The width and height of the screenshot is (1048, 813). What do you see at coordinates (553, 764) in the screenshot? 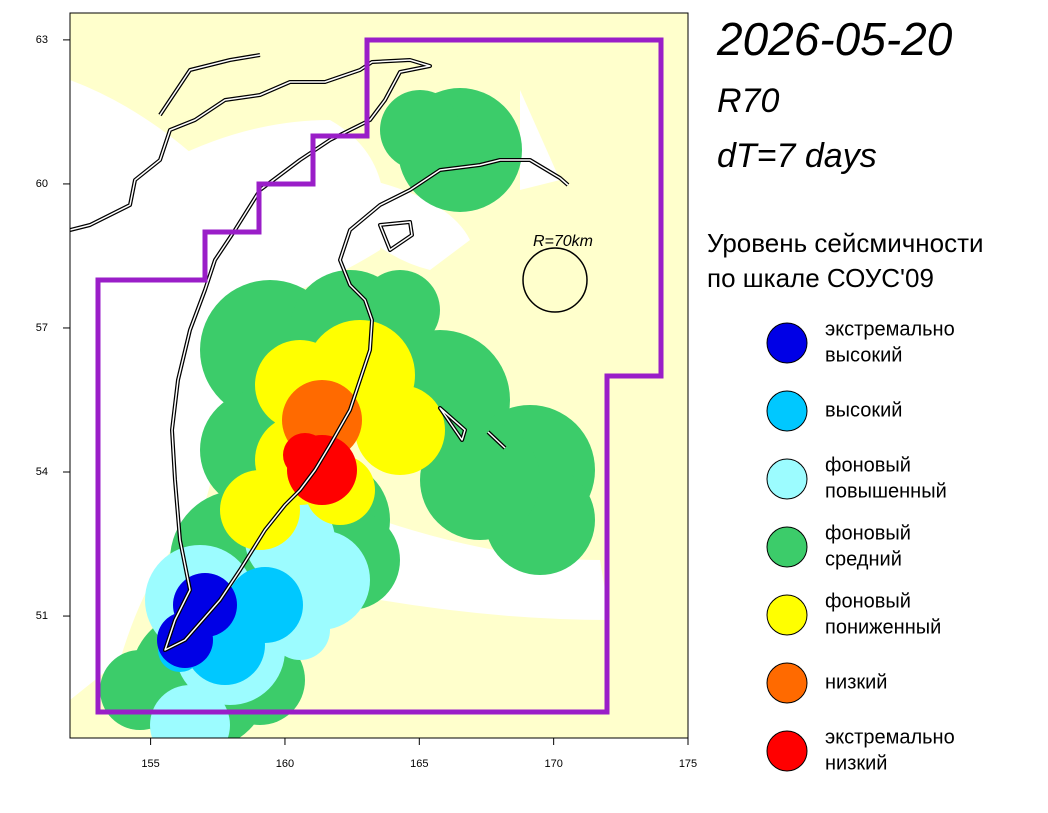
I see `x-tick-label: 170` at bounding box center [553, 764].